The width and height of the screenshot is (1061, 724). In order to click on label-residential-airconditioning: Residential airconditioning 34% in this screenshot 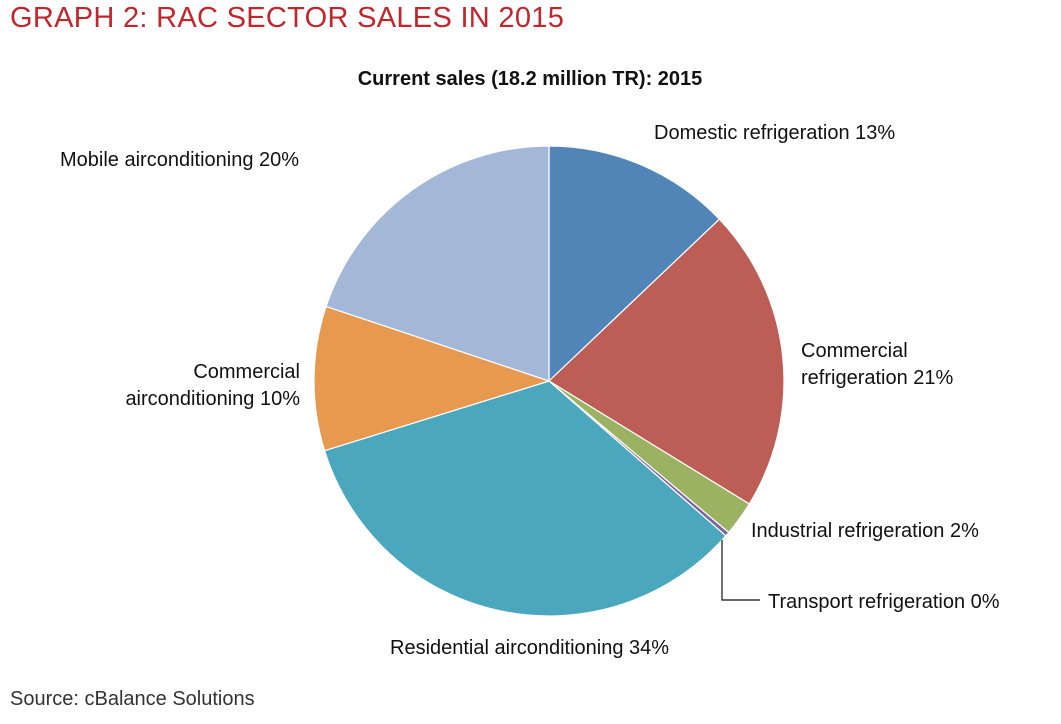, I will do `click(530, 648)`.